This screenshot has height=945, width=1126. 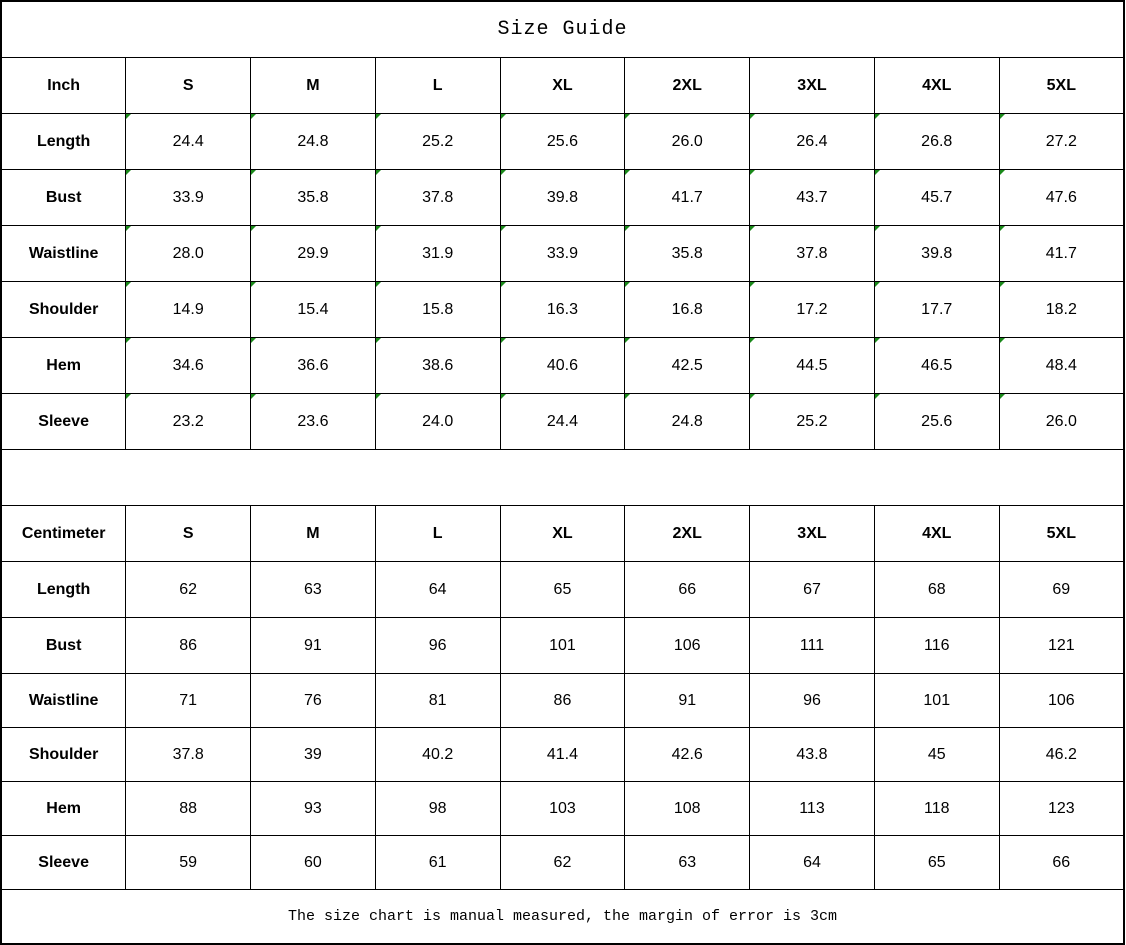 What do you see at coordinates (188, 309) in the screenshot?
I see `measurement-value: 14.9` at bounding box center [188, 309].